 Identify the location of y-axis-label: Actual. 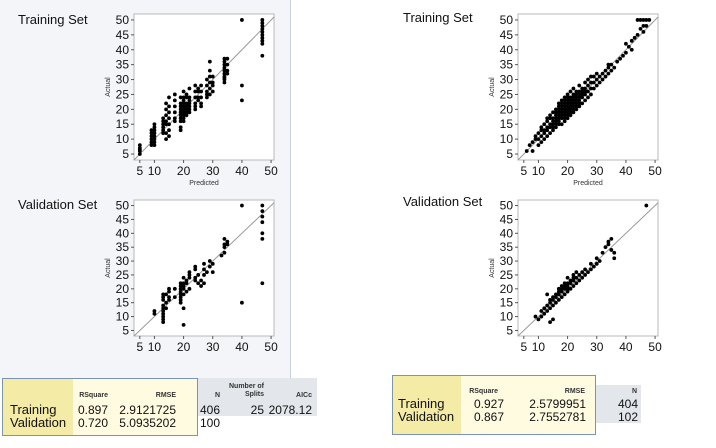
(492, 268).